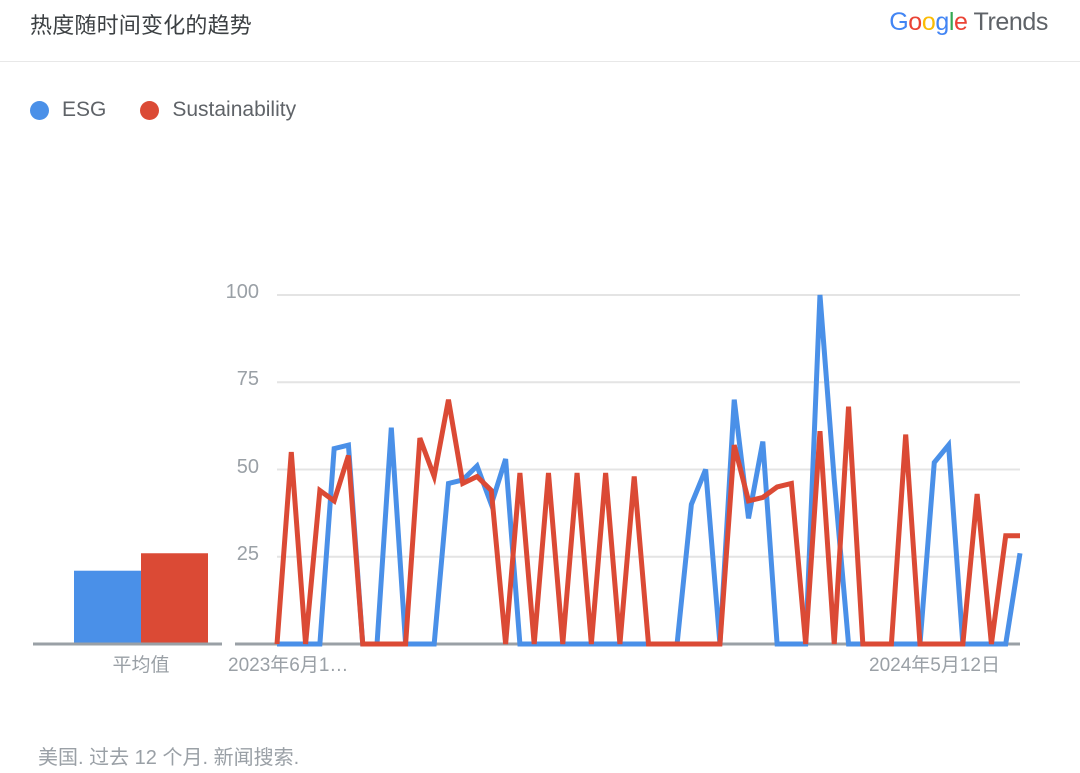 This screenshot has width=1080, height=773. I want to click on average-bar-sustainability, so click(174, 598).